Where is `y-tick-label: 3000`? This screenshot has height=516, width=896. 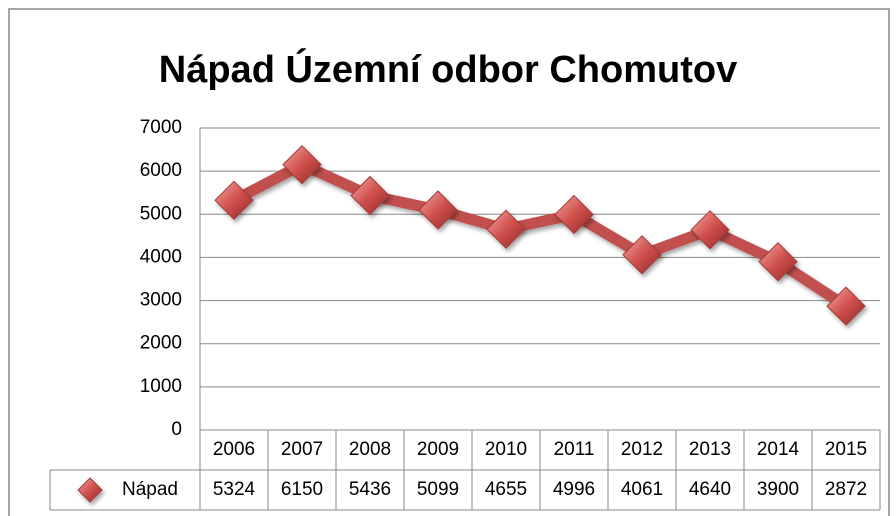 y-tick-label: 3000 is located at coordinates (161, 300).